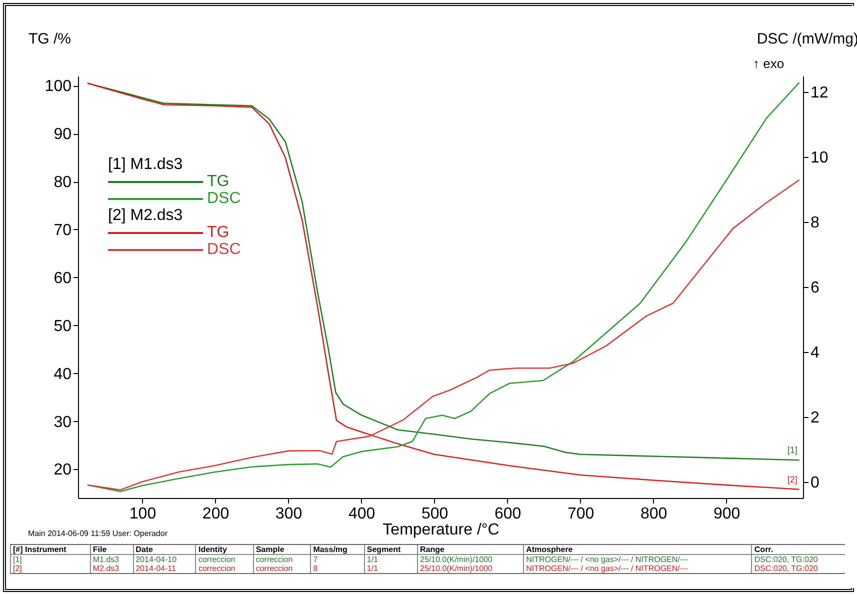  I want to click on text: 2014-04-10, so click(164, 559).